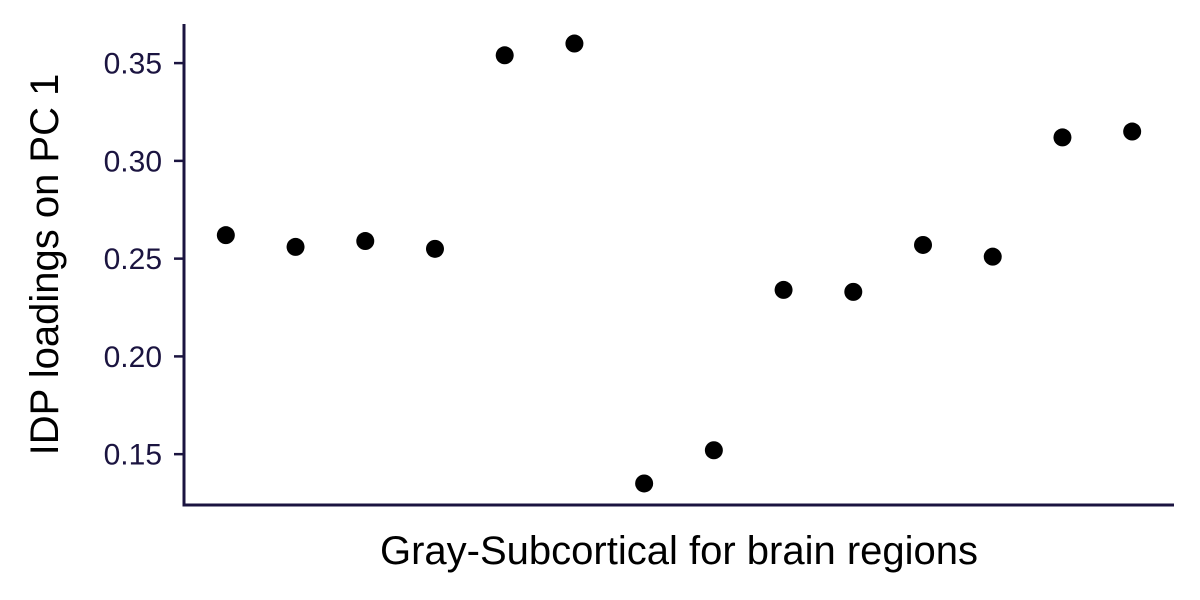  Describe the element at coordinates (133, 259) in the screenshot. I see `y-tick-label: 0.25` at that location.